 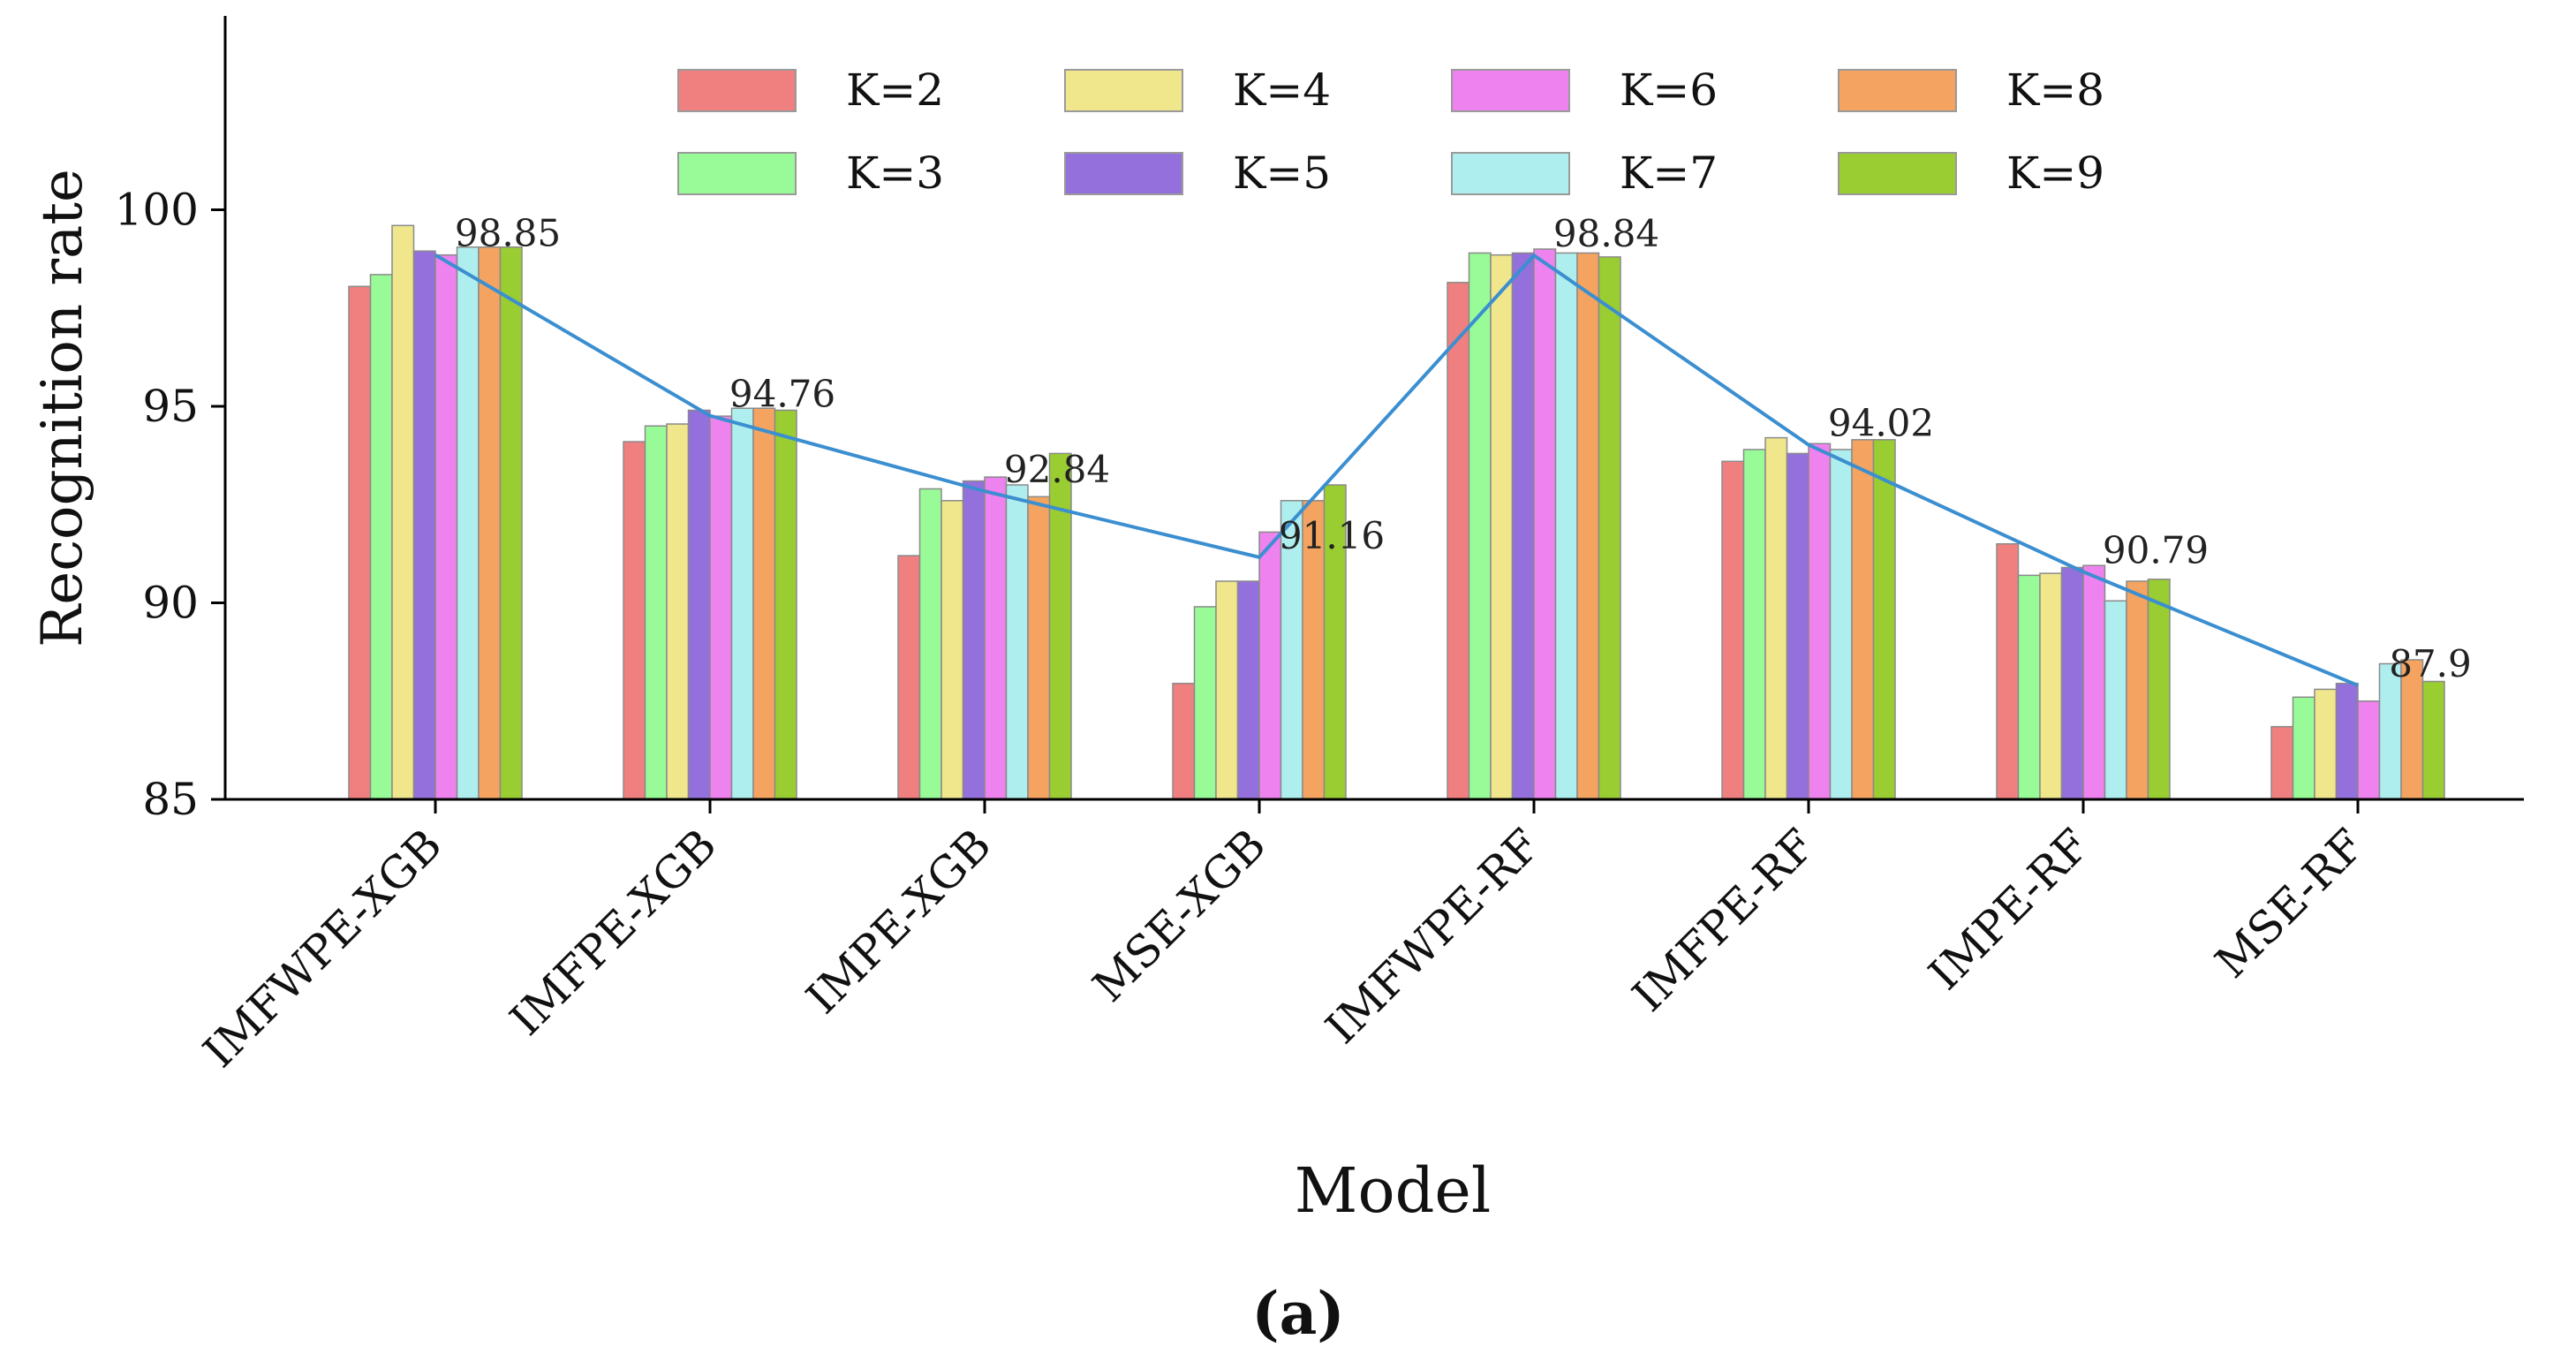 What do you see at coordinates (1282, 173) in the screenshot?
I see `legend-label: K=5` at bounding box center [1282, 173].